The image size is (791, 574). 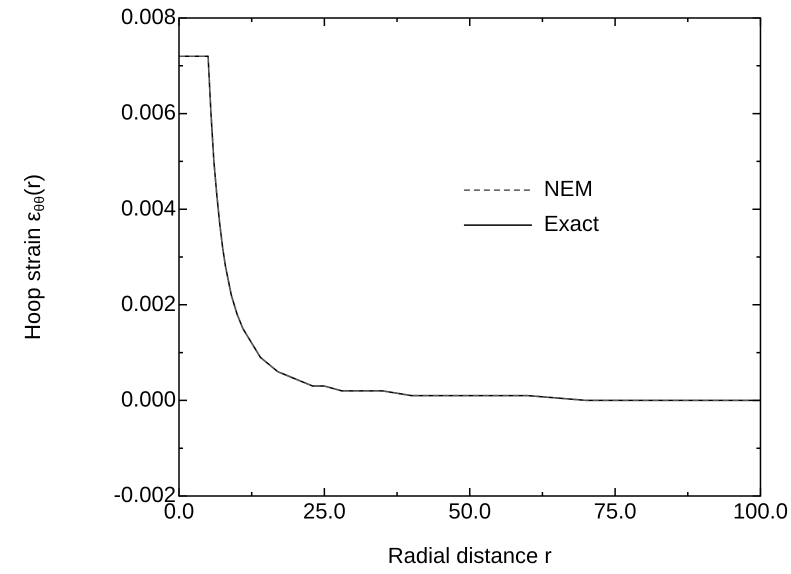 I want to click on x-tick-label: 50.0, so click(x=470, y=511).